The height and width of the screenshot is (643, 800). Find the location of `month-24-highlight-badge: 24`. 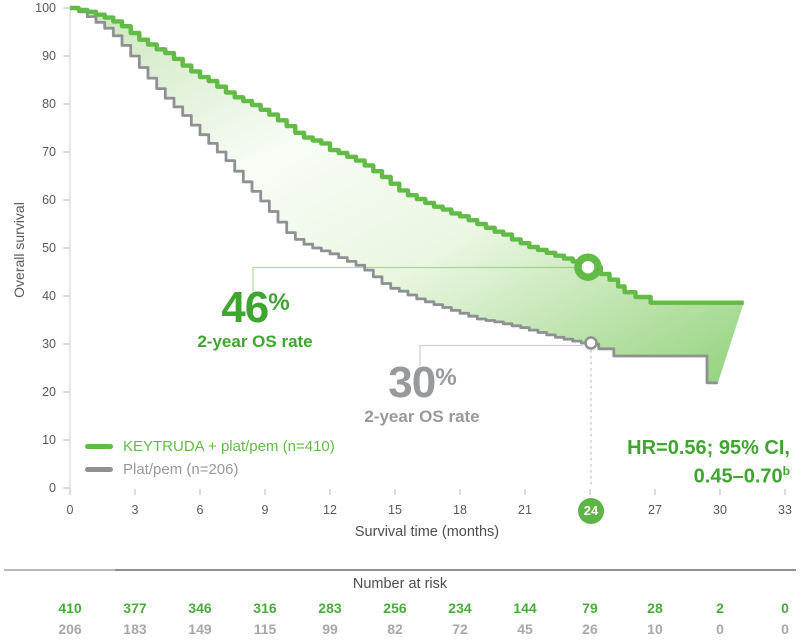

month-24-highlight-badge: 24 is located at coordinates (591, 511).